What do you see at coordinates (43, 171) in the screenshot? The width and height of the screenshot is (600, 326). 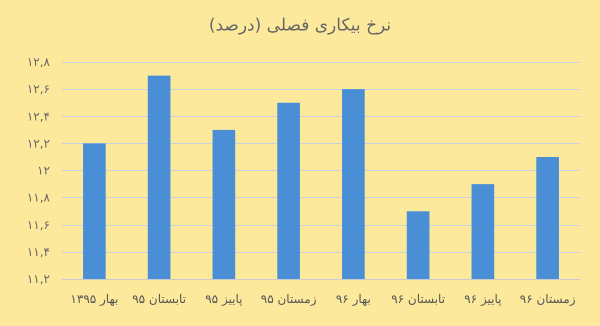 I see `y-tick-label: ۱۲` at bounding box center [43, 171].